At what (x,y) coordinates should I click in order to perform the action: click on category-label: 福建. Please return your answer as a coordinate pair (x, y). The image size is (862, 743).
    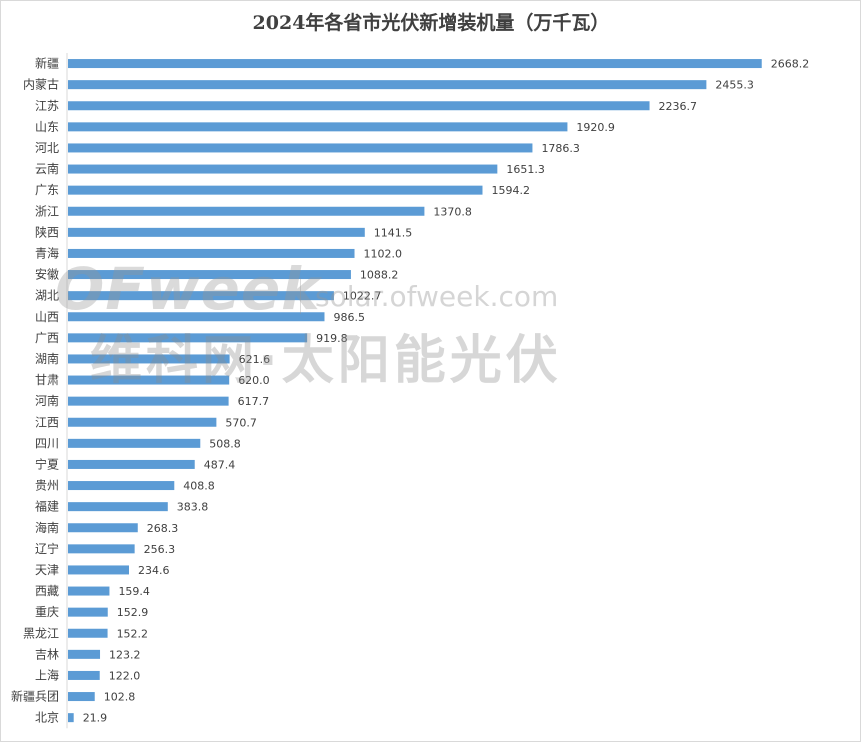
    Looking at the image, I should click on (47, 506).